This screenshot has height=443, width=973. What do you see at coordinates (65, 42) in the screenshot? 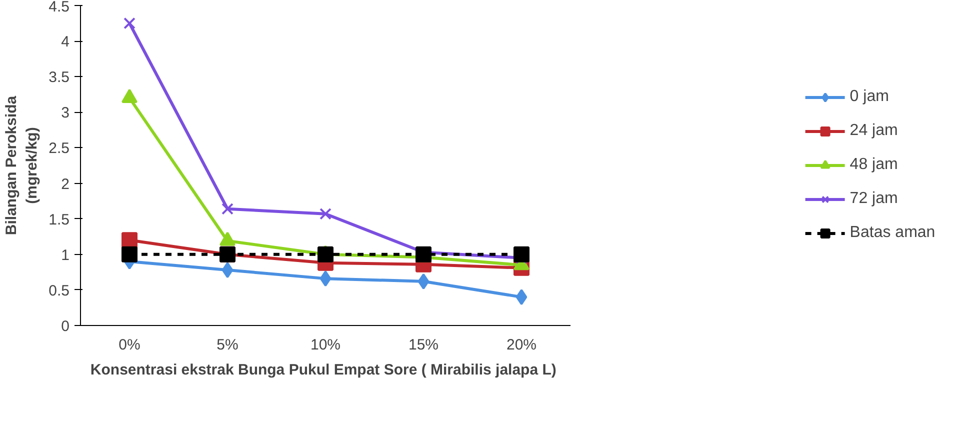
I see `y-tick-label: 4` at bounding box center [65, 42].